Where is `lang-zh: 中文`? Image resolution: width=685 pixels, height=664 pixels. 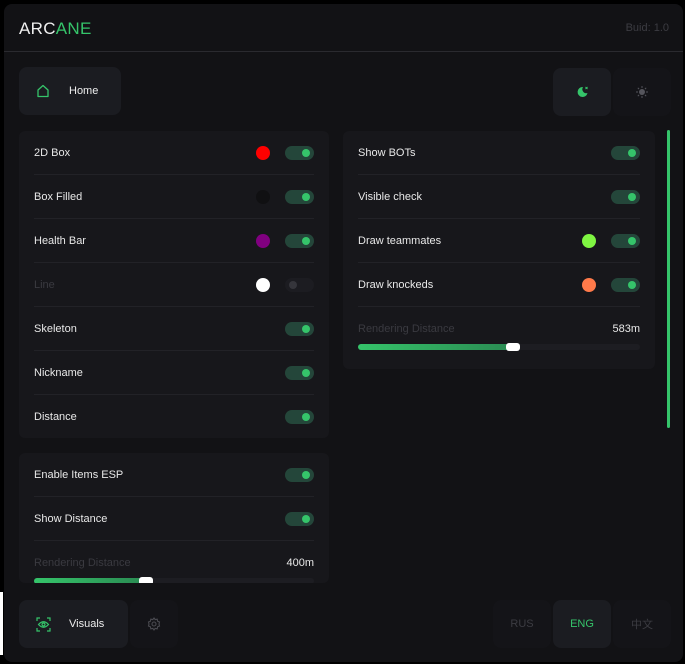 lang-zh: 中文 is located at coordinates (642, 624).